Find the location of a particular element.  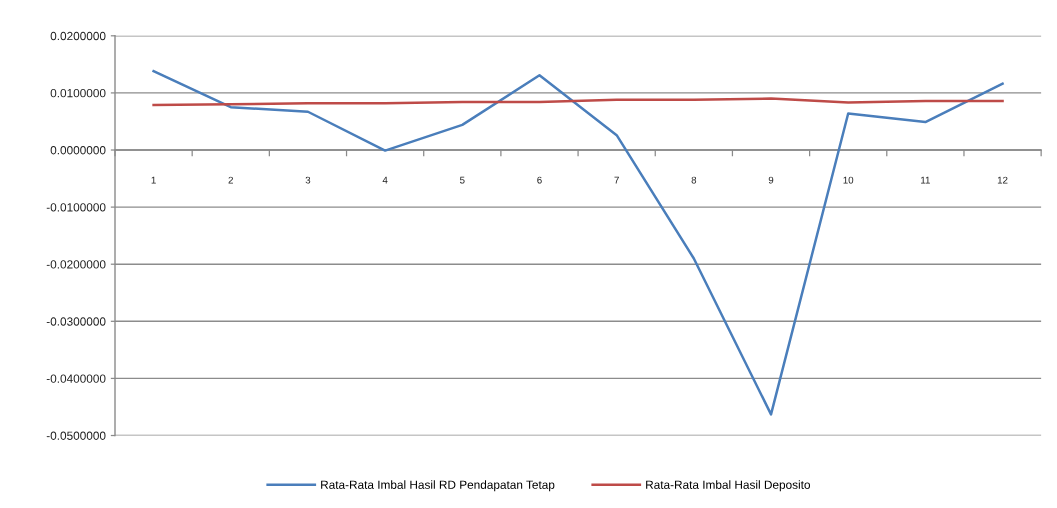

y-tick-label: -0.0500000 is located at coordinates (76, 435).